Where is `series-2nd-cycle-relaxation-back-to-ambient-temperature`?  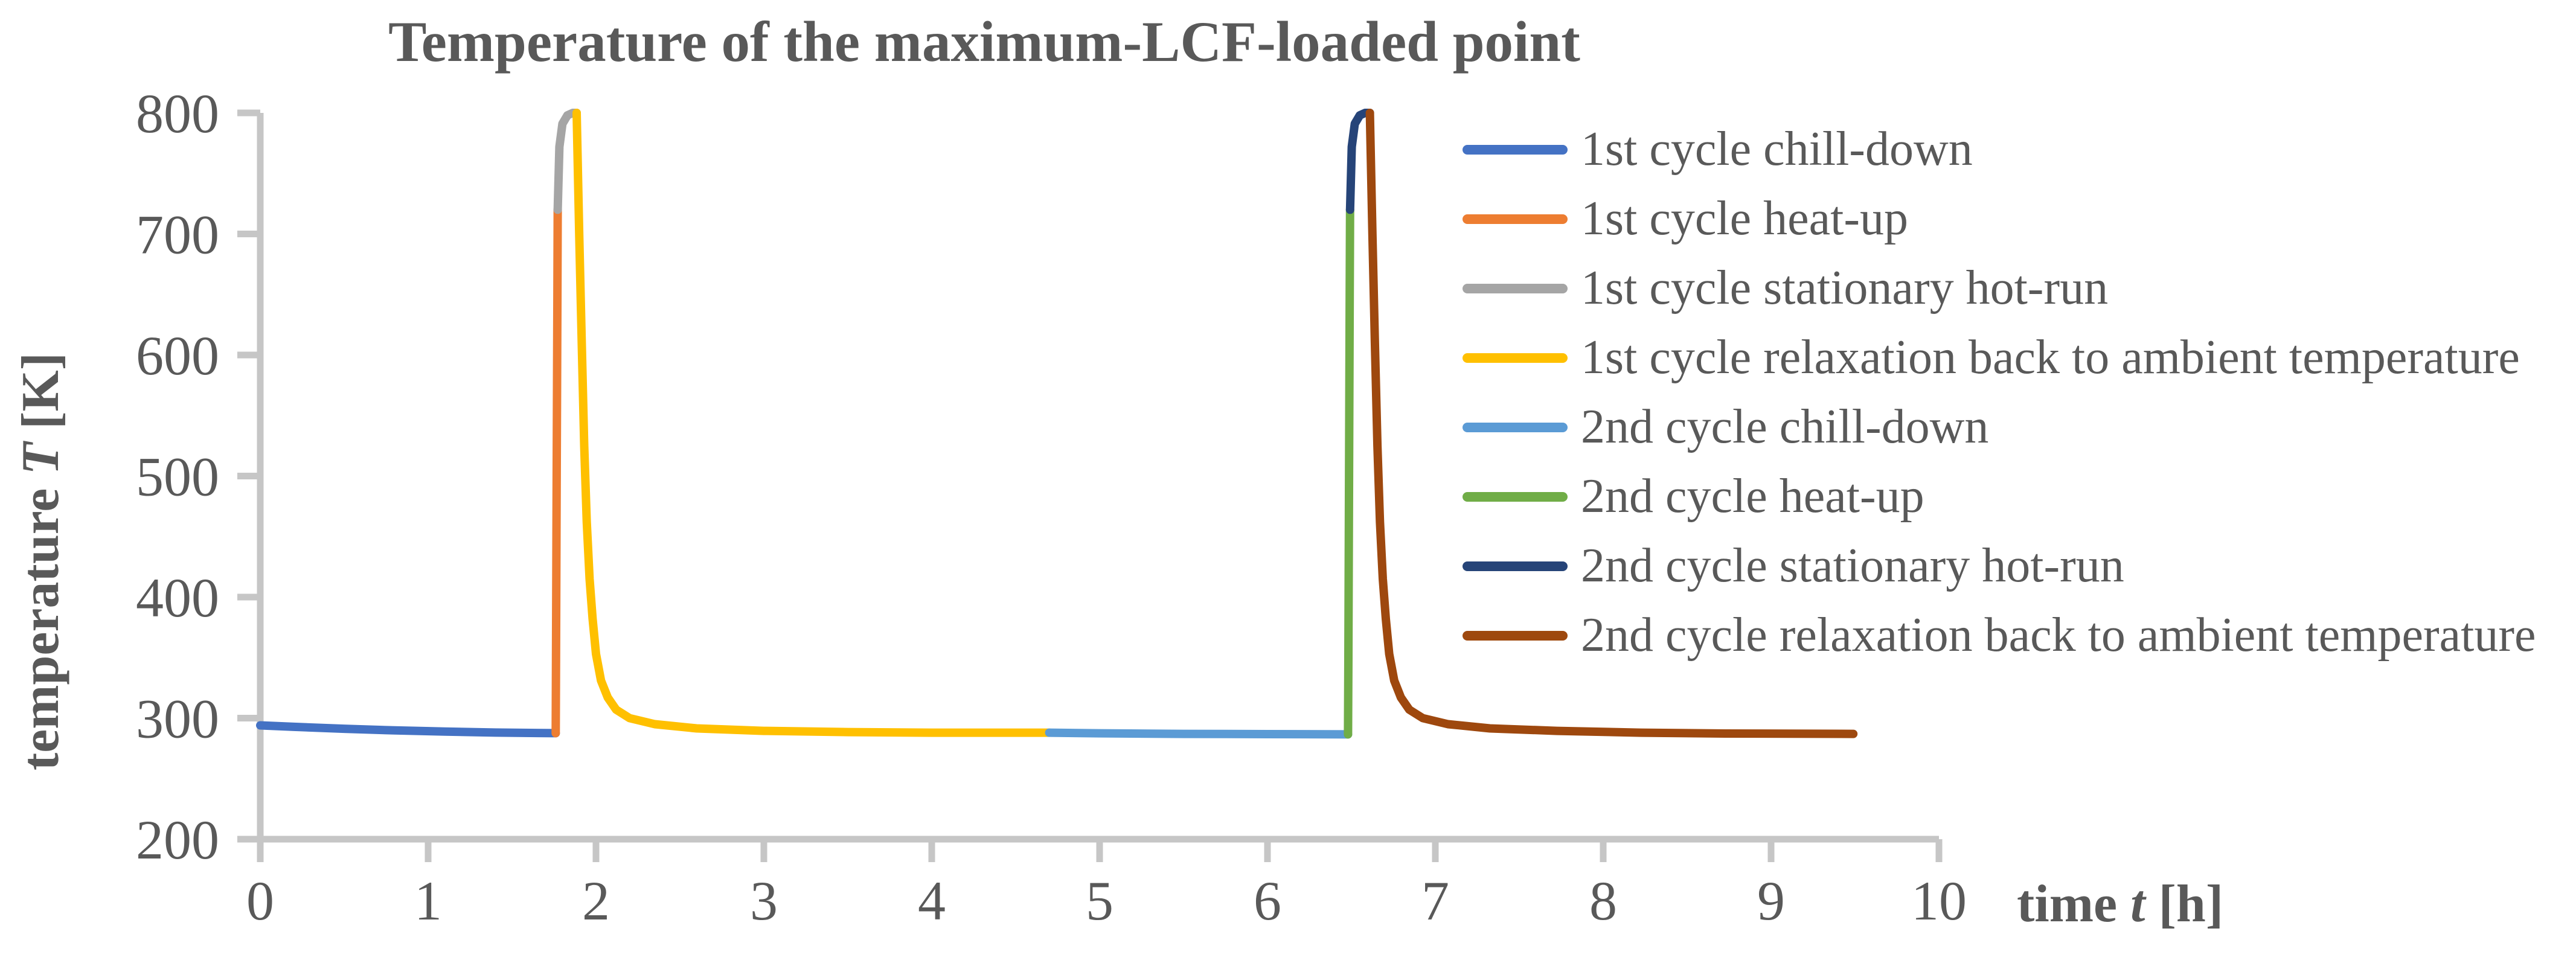 series-2nd-cycle-relaxation-back-to-ambient-temperature is located at coordinates (1611, 424).